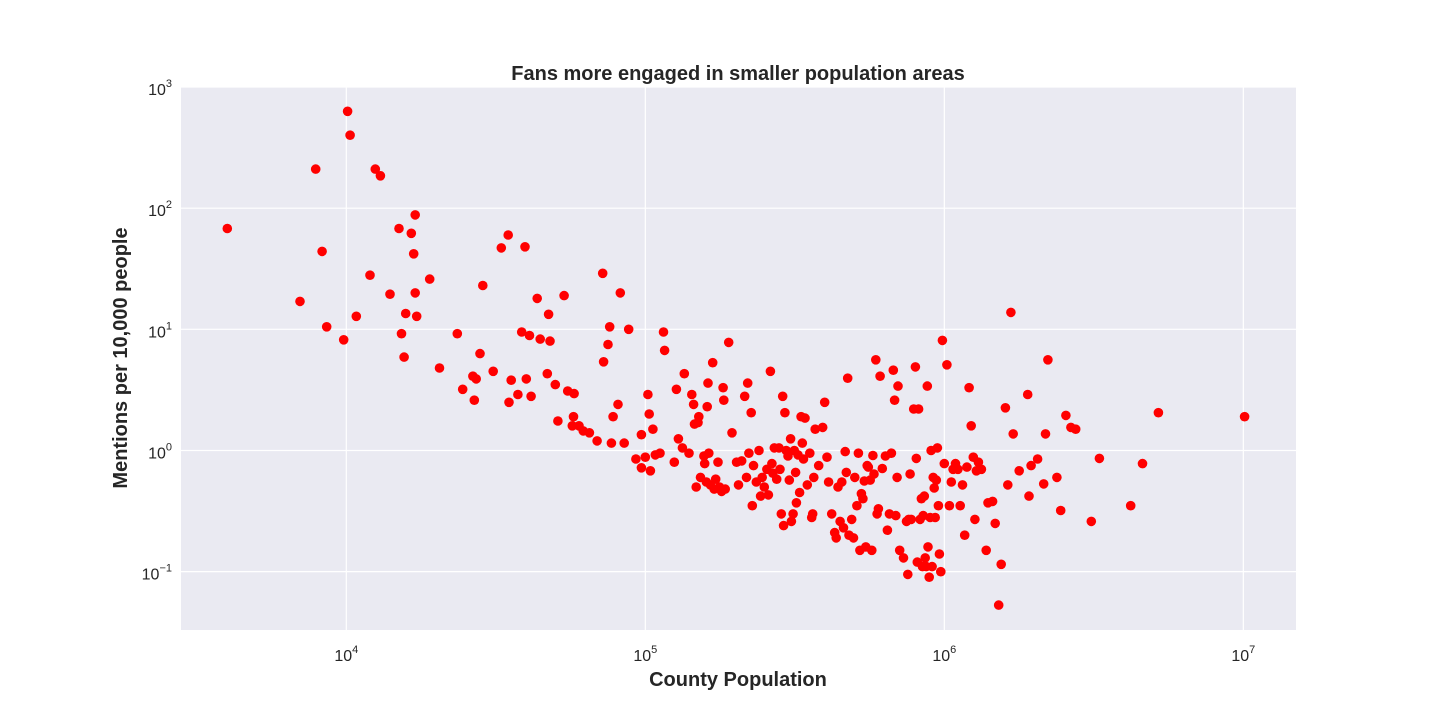  What do you see at coordinates (738, 680) in the screenshot?
I see `x-axis-label: County Population` at bounding box center [738, 680].